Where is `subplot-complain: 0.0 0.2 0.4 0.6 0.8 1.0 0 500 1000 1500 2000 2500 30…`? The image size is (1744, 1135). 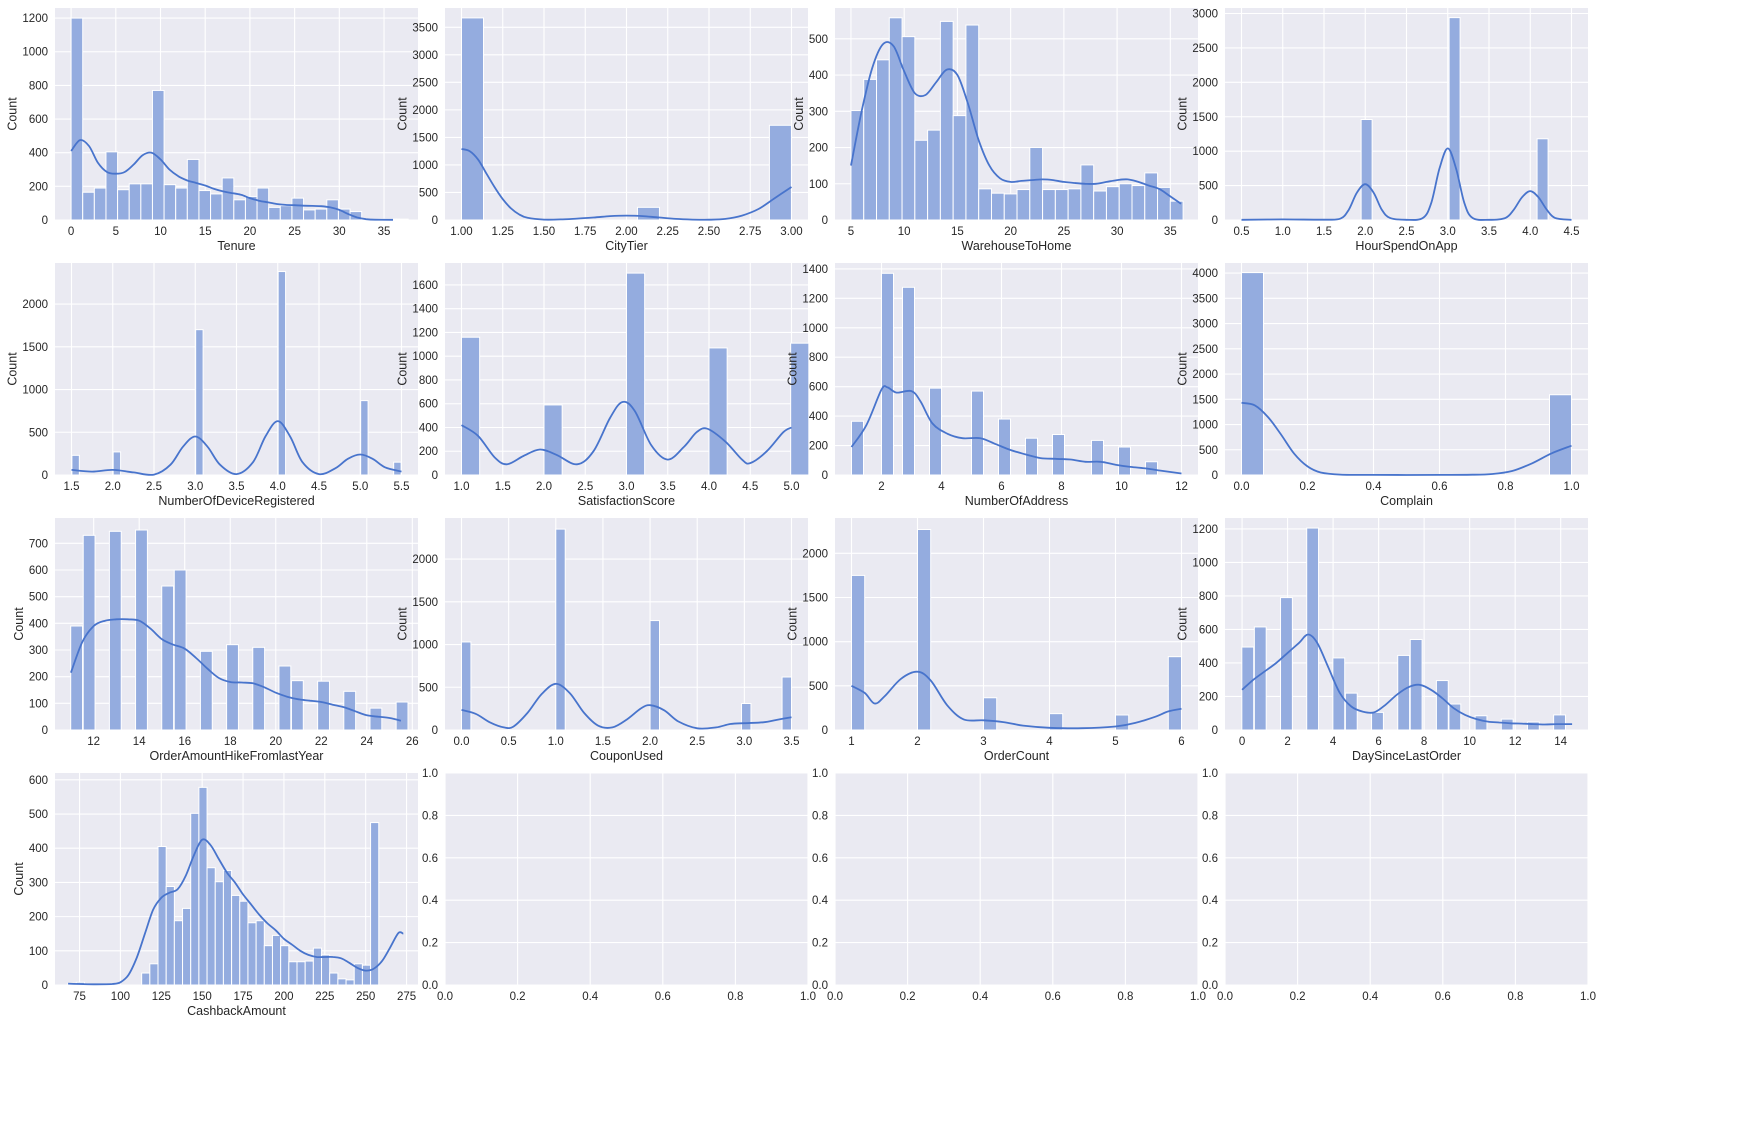
subplot-complain: 0.0 0.2 0.4 0.6 0.8 1.0 0 500 1000 1500 2000 2500 30… is located at coordinates (1381, 393).